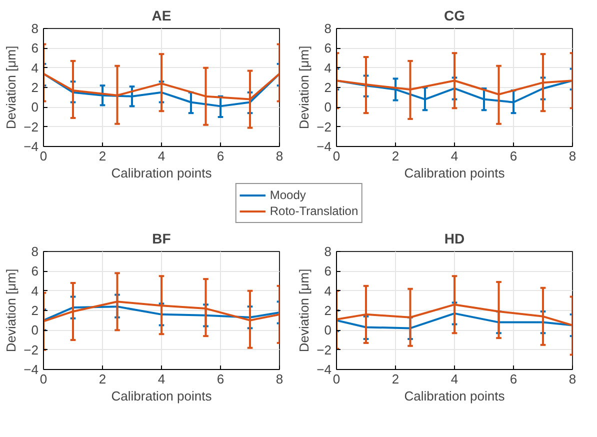  What do you see at coordinates (288, 195) in the screenshot?
I see `legend-label: Moody` at bounding box center [288, 195].